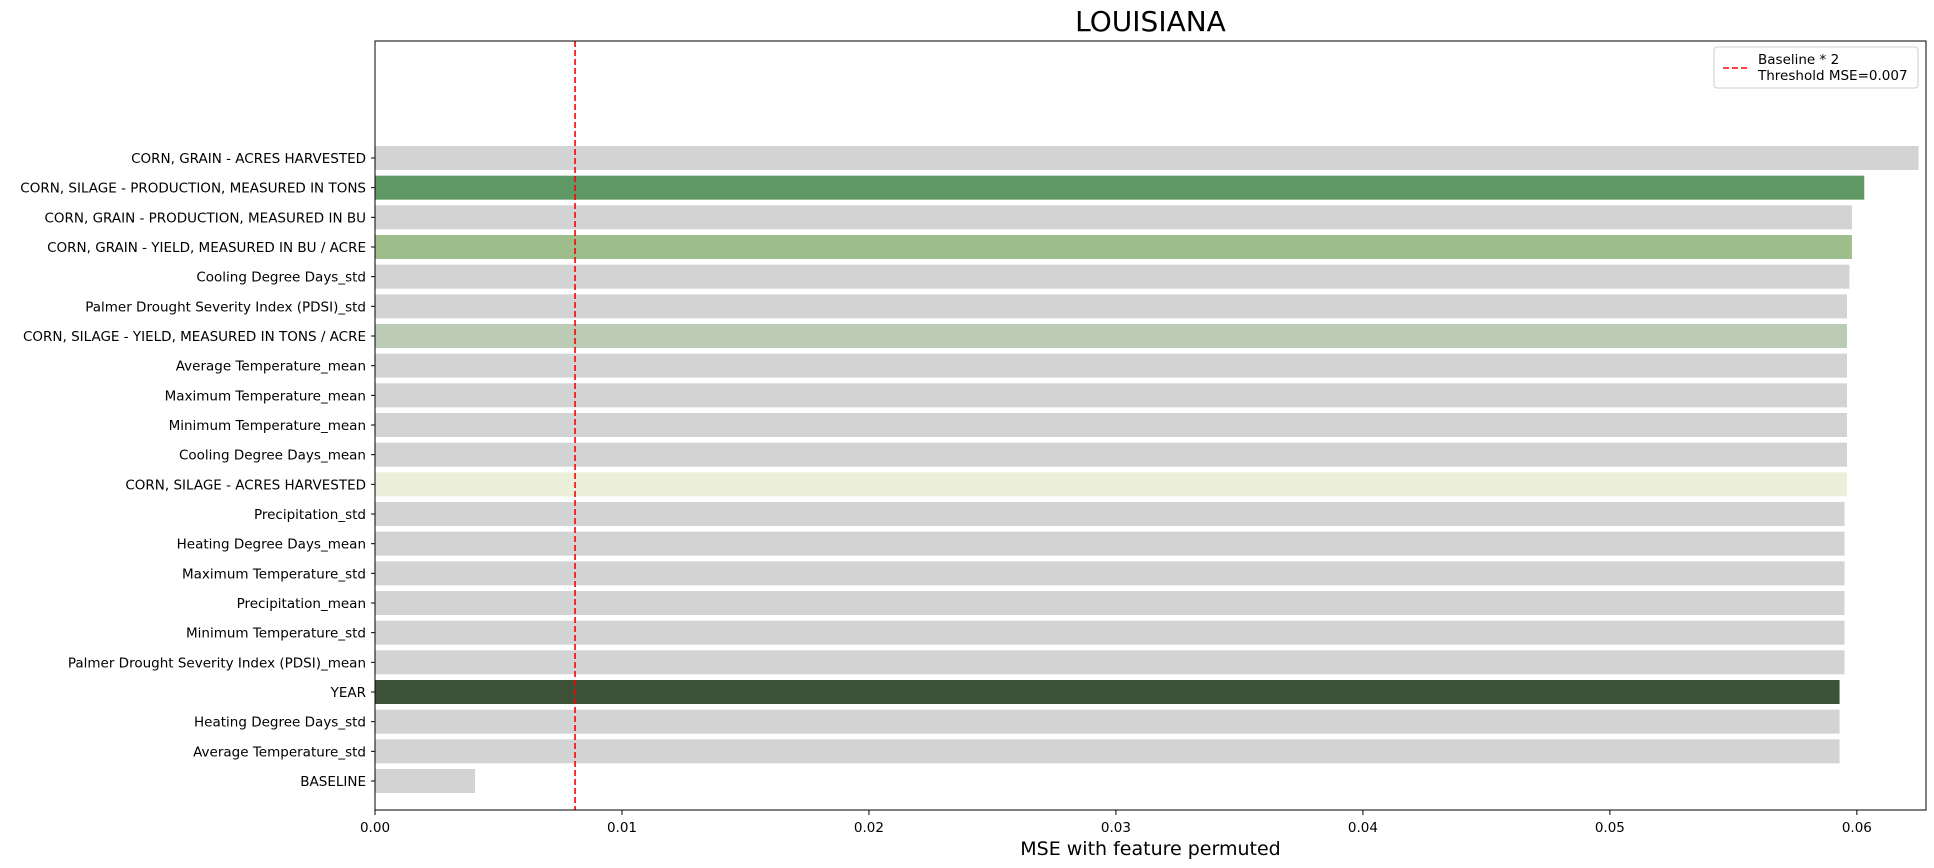 This screenshot has height=868, width=1934. I want to click on x-tick-label: 0.02, so click(869, 828).